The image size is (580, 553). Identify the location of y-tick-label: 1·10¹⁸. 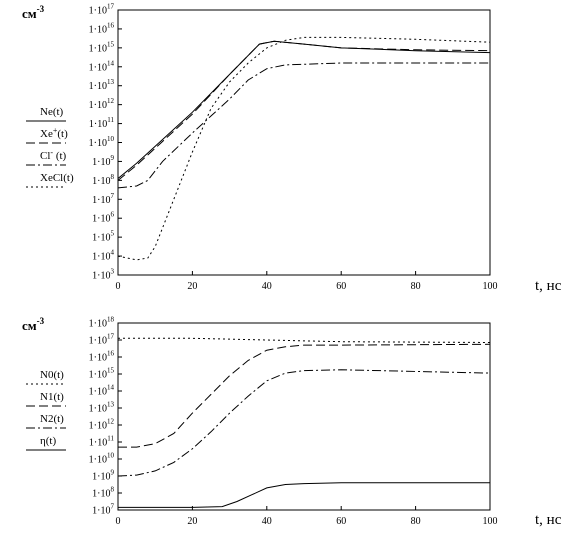
(102, 323).